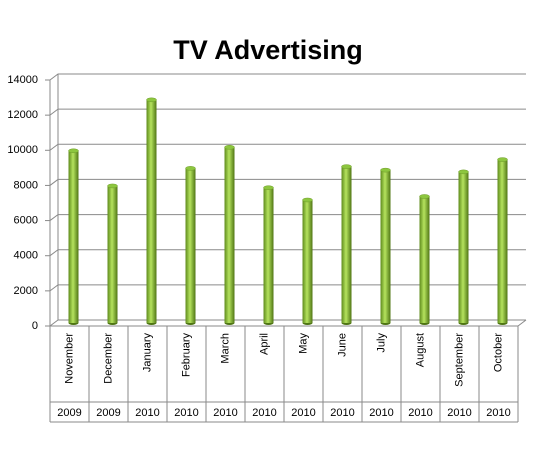 Image resolution: width=549 pixels, height=449 pixels. Describe the element at coordinates (459, 360) in the screenshot. I see `x-tick-label: September` at that location.